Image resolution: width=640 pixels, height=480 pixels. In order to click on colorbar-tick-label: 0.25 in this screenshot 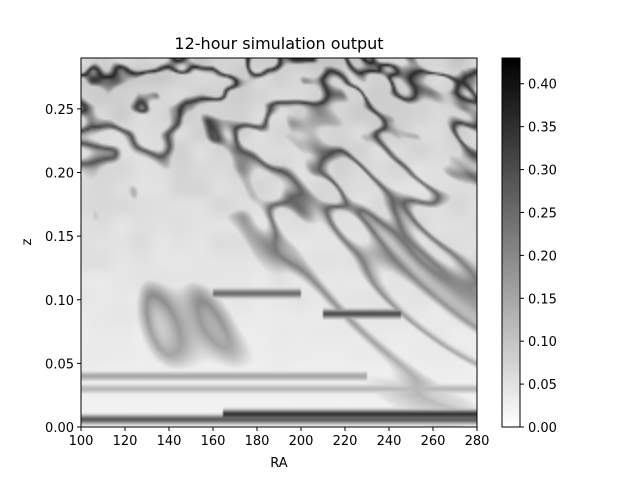, I will do `click(542, 213)`.